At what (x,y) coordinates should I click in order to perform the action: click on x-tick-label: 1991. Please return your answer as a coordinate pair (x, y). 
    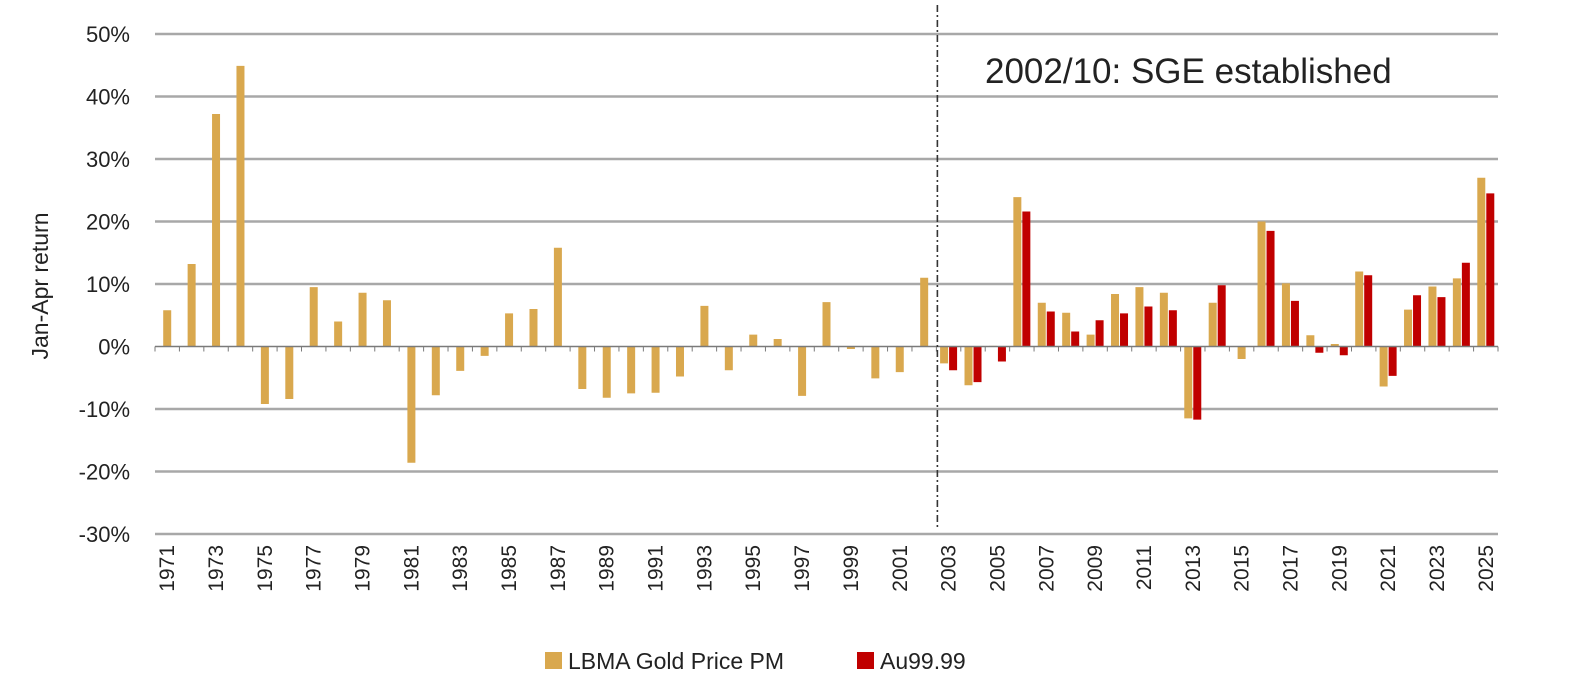
    Looking at the image, I should click on (656, 568).